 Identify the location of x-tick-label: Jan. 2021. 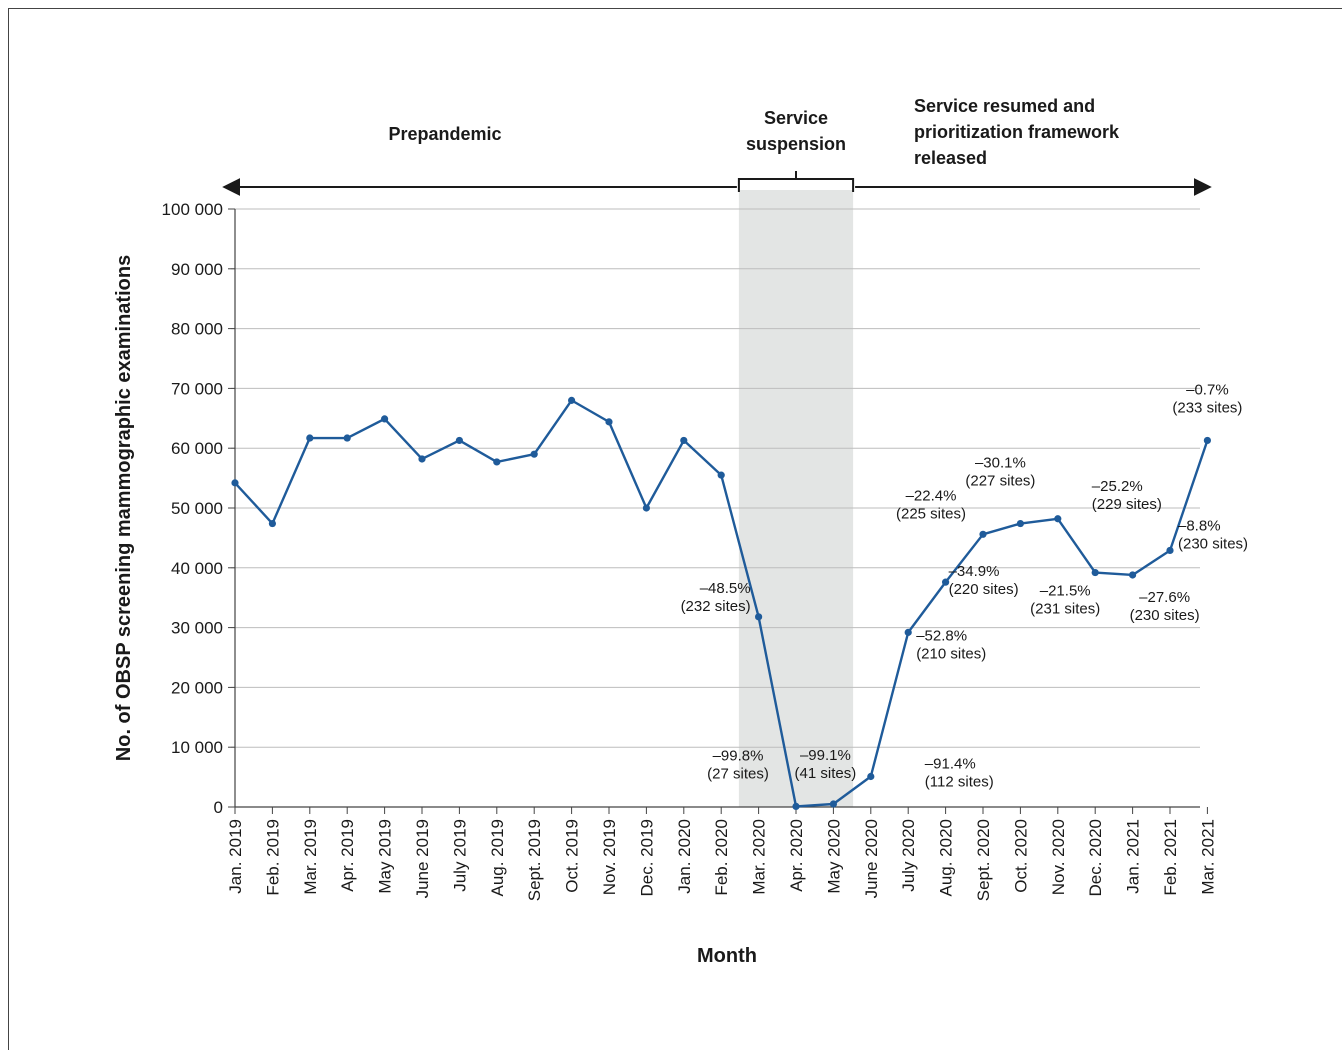
(1133, 856).